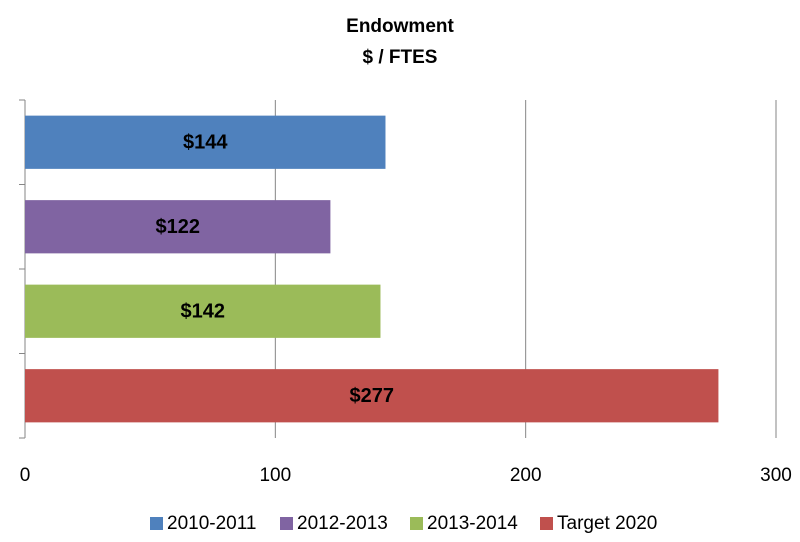 Image resolution: width=800 pixels, height=542 pixels. What do you see at coordinates (211, 523) in the screenshot?
I see `legend-label: 2010-2011` at bounding box center [211, 523].